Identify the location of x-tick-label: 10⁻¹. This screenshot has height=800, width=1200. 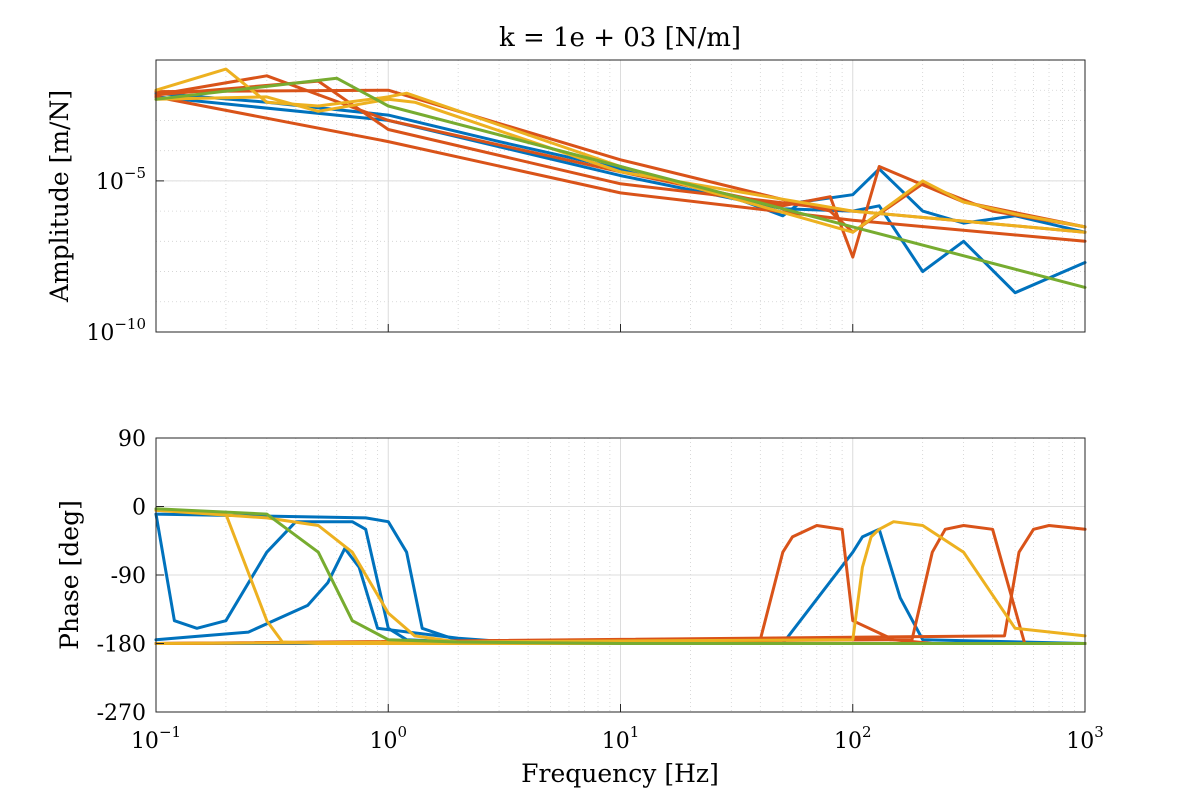
(156, 738).